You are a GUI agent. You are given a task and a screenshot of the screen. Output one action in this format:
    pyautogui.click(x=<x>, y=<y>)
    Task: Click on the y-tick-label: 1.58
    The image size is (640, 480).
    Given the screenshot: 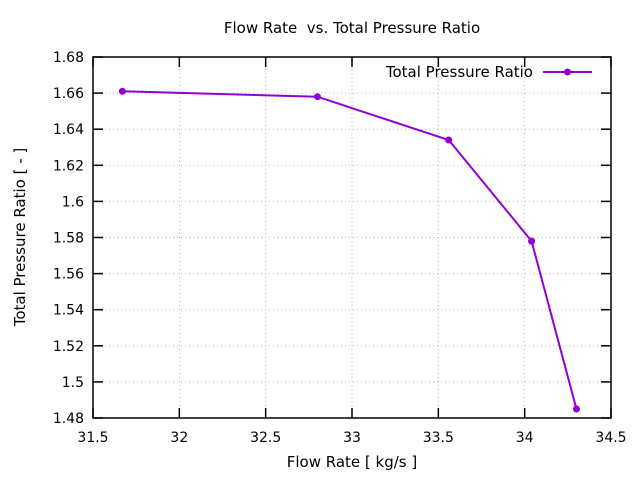 What is the action you would take?
    pyautogui.click(x=68, y=239)
    